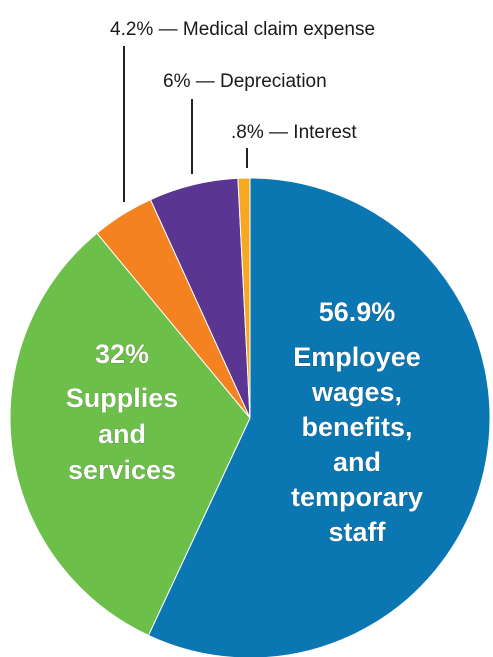 The height and width of the screenshot is (657, 493). I want to click on label-line-supplies: Supplies, so click(122, 398).